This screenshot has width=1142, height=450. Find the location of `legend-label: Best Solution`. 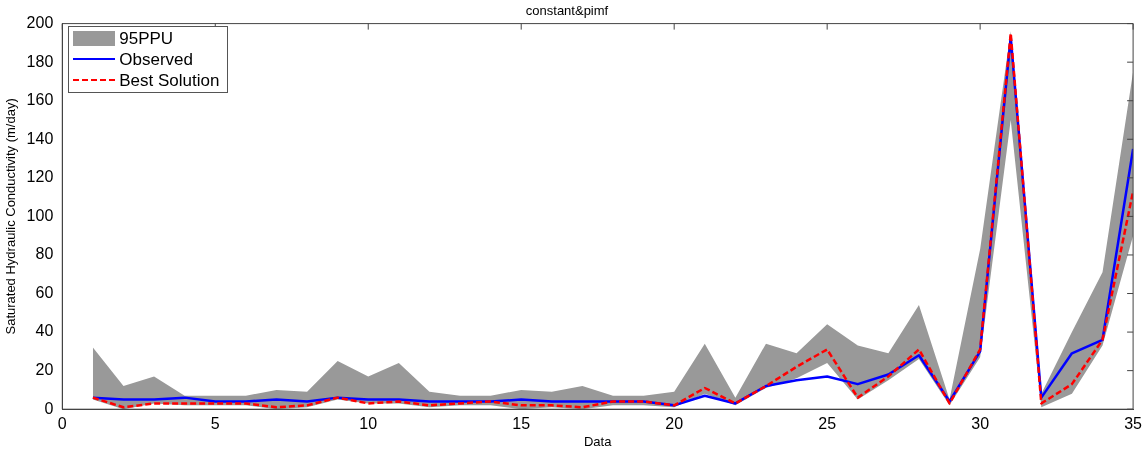

legend-label: Best Solution is located at coordinates (169, 80).